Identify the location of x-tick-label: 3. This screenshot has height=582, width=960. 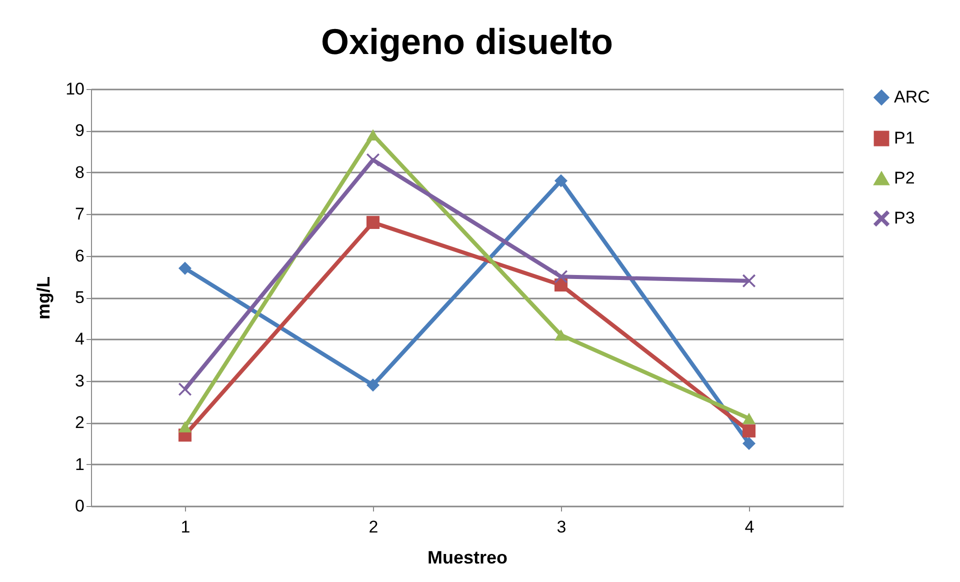
(561, 527).